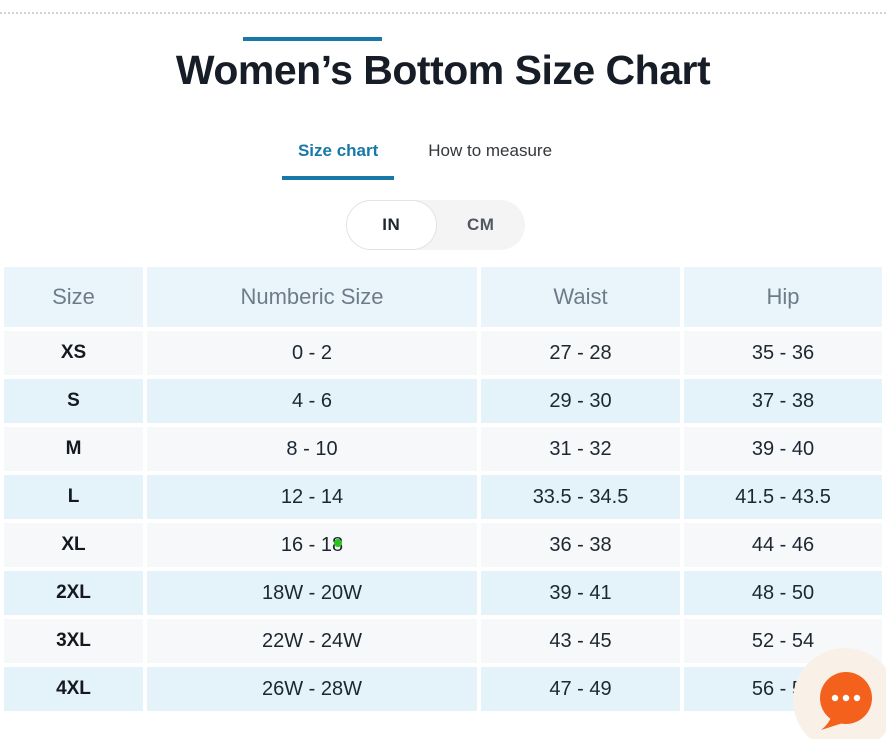 This screenshot has height=739, width=886. Describe the element at coordinates (312, 593) in the screenshot. I see `value-cell: 18W - 20W` at that location.